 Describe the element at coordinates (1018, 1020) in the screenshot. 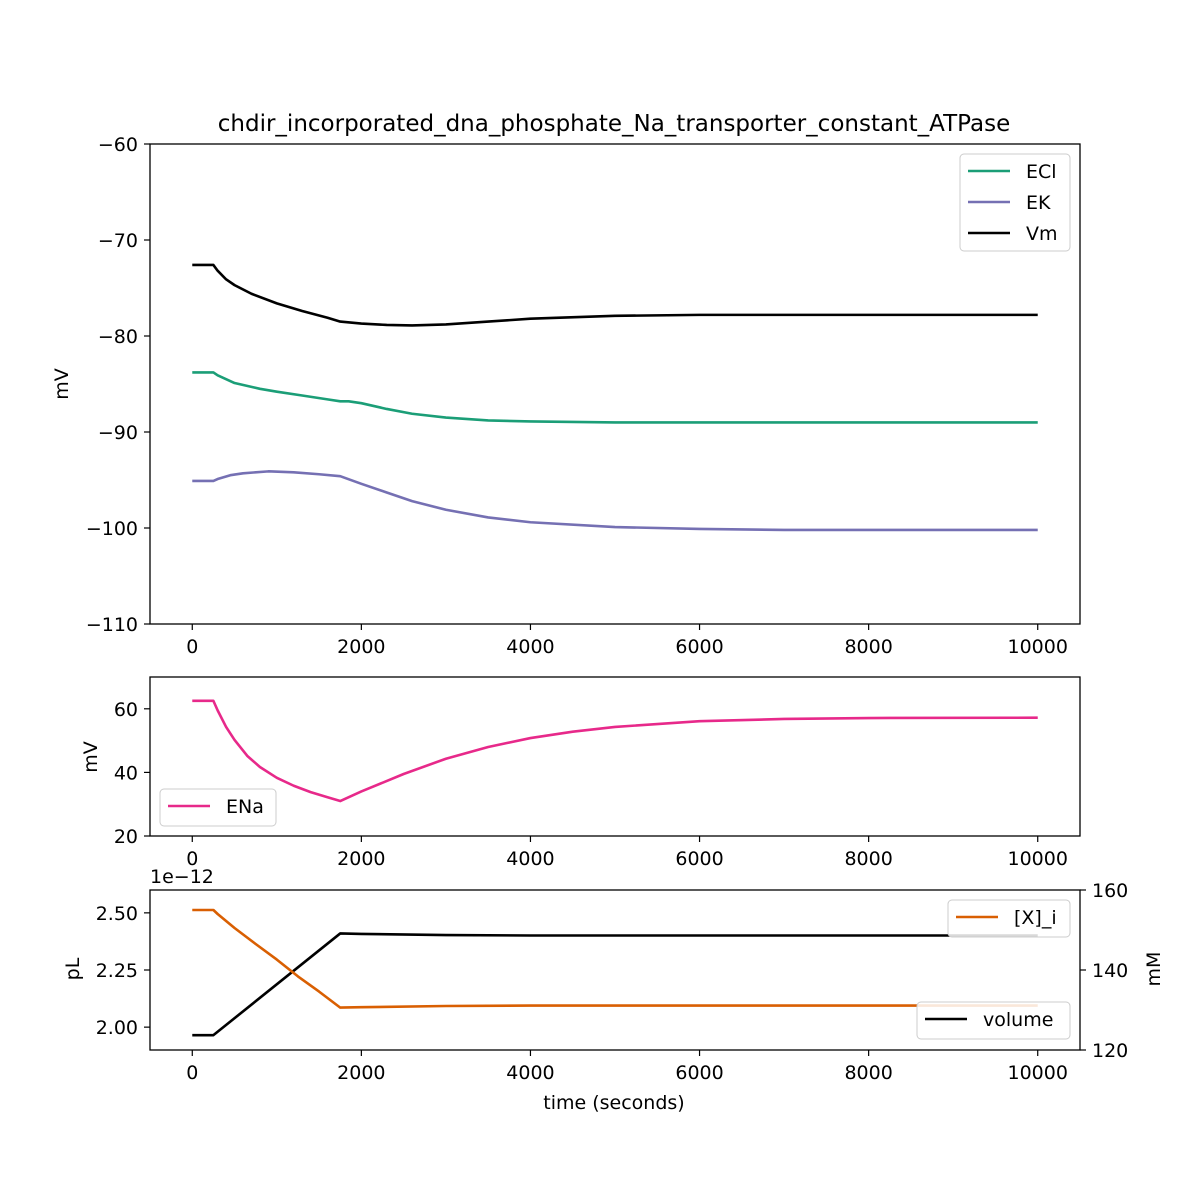

I see `legend-label-volume: volume` at that location.